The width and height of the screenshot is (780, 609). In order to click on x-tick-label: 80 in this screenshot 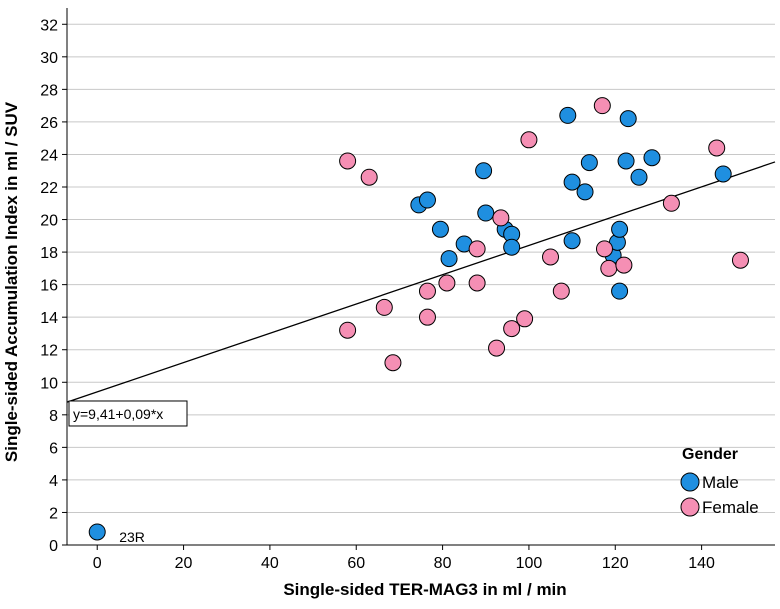, I will do `click(443, 563)`.